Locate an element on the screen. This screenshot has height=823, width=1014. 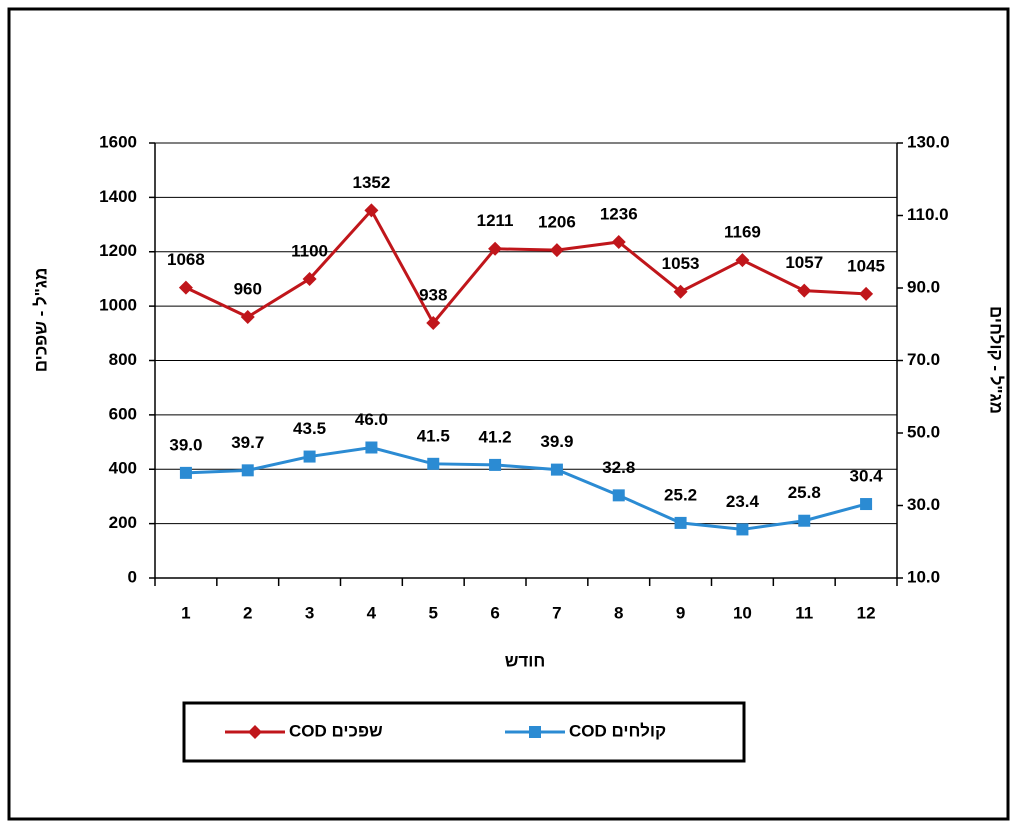
data-label: 1053 is located at coordinates (681, 263).